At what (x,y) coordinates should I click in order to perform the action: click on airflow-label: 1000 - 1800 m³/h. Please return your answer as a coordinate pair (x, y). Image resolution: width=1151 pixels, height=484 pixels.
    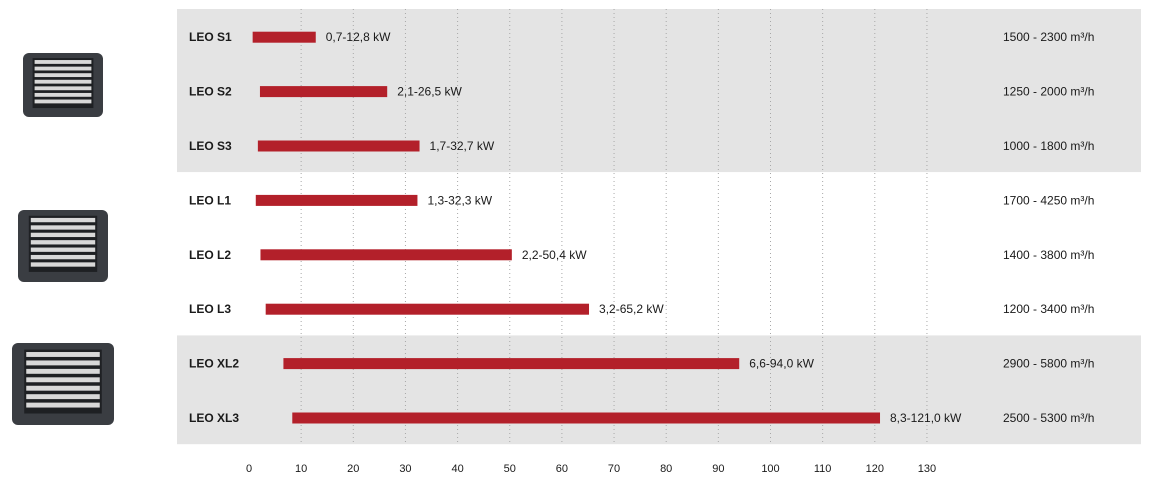
    Looking at the image, I should click on (1048, 146).